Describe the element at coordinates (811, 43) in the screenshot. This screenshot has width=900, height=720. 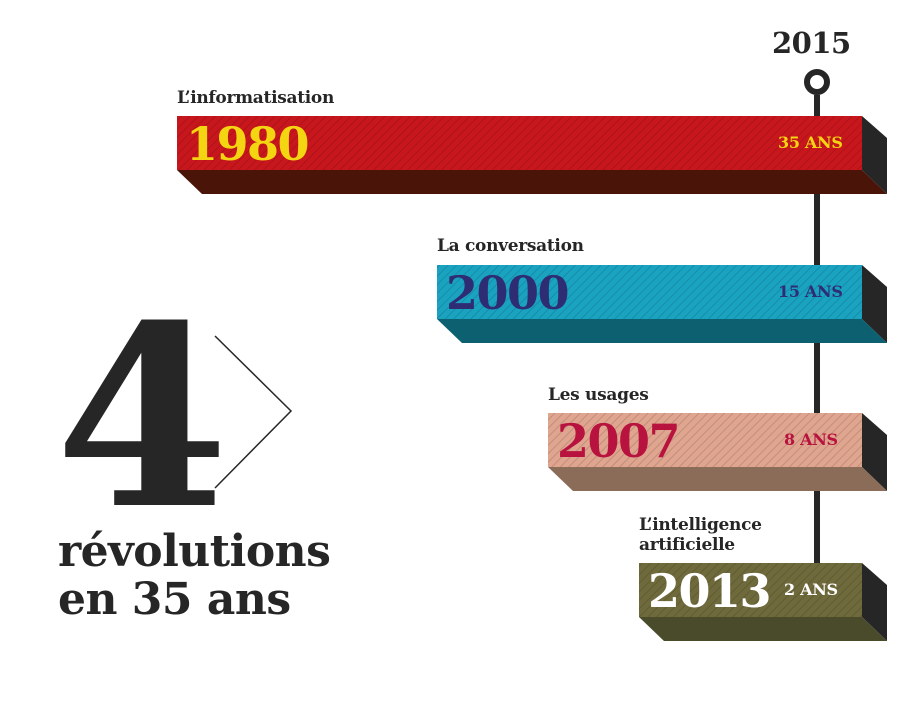
I see `end-year-label: 2015` at that location.